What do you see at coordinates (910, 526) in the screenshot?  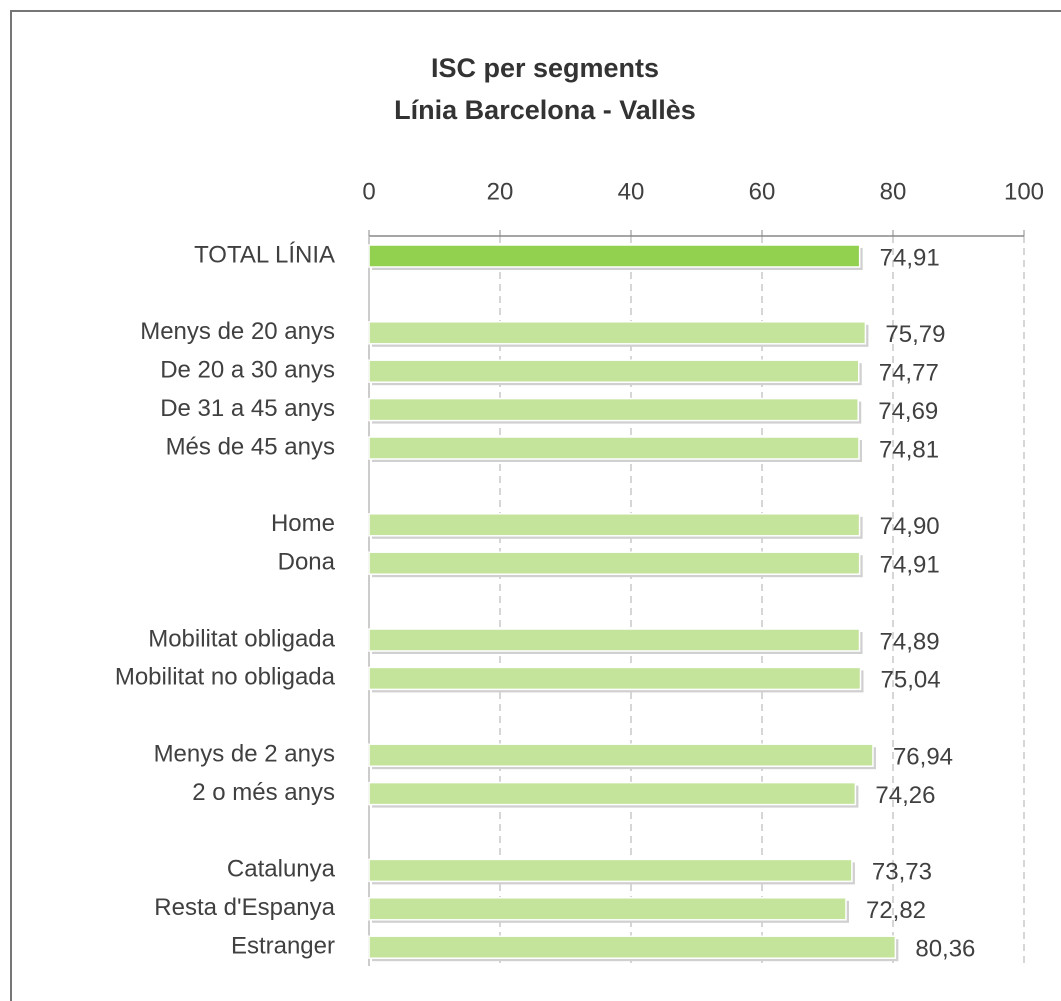 I see `value-label: 74,90` at bounding box center [910, 526].